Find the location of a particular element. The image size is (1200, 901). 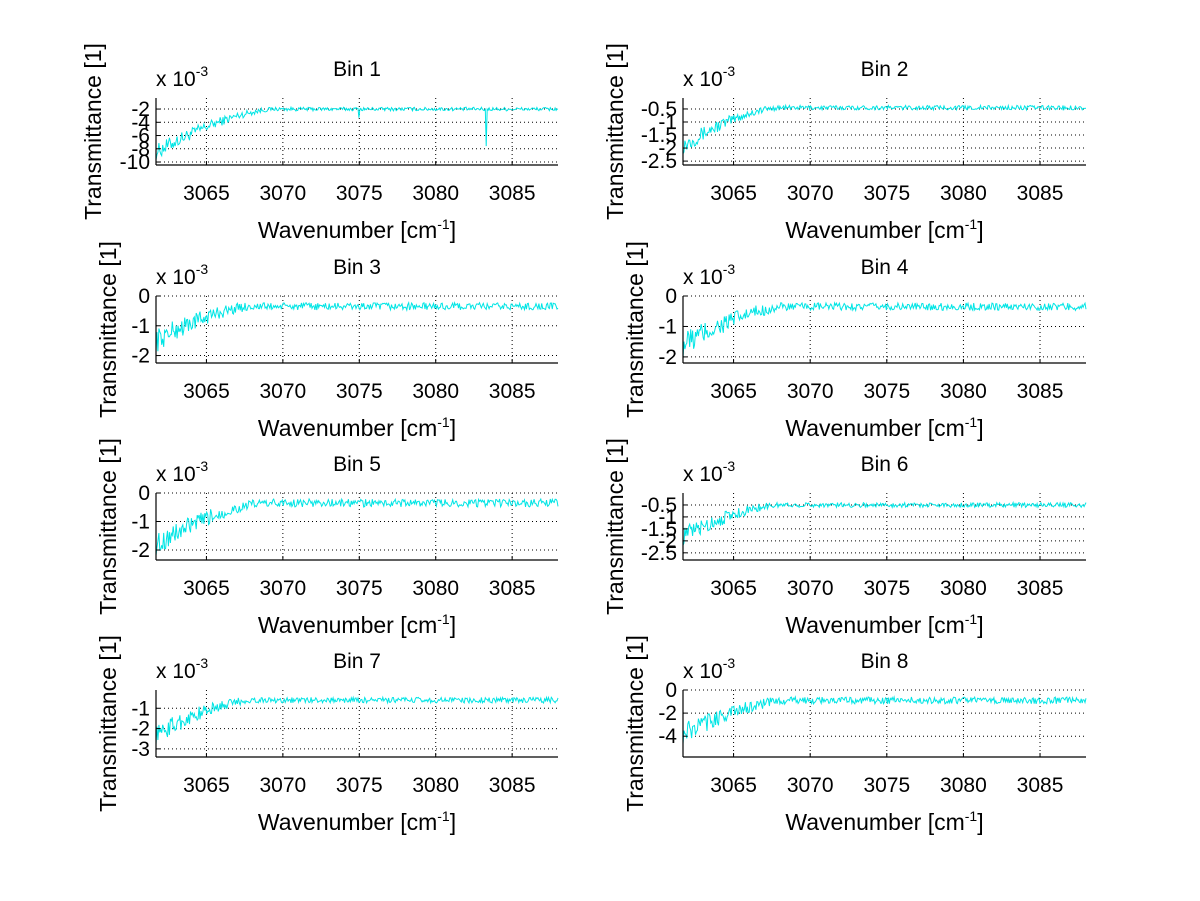

subplot-title: Bin 5 is located at coordinates (357, 464).